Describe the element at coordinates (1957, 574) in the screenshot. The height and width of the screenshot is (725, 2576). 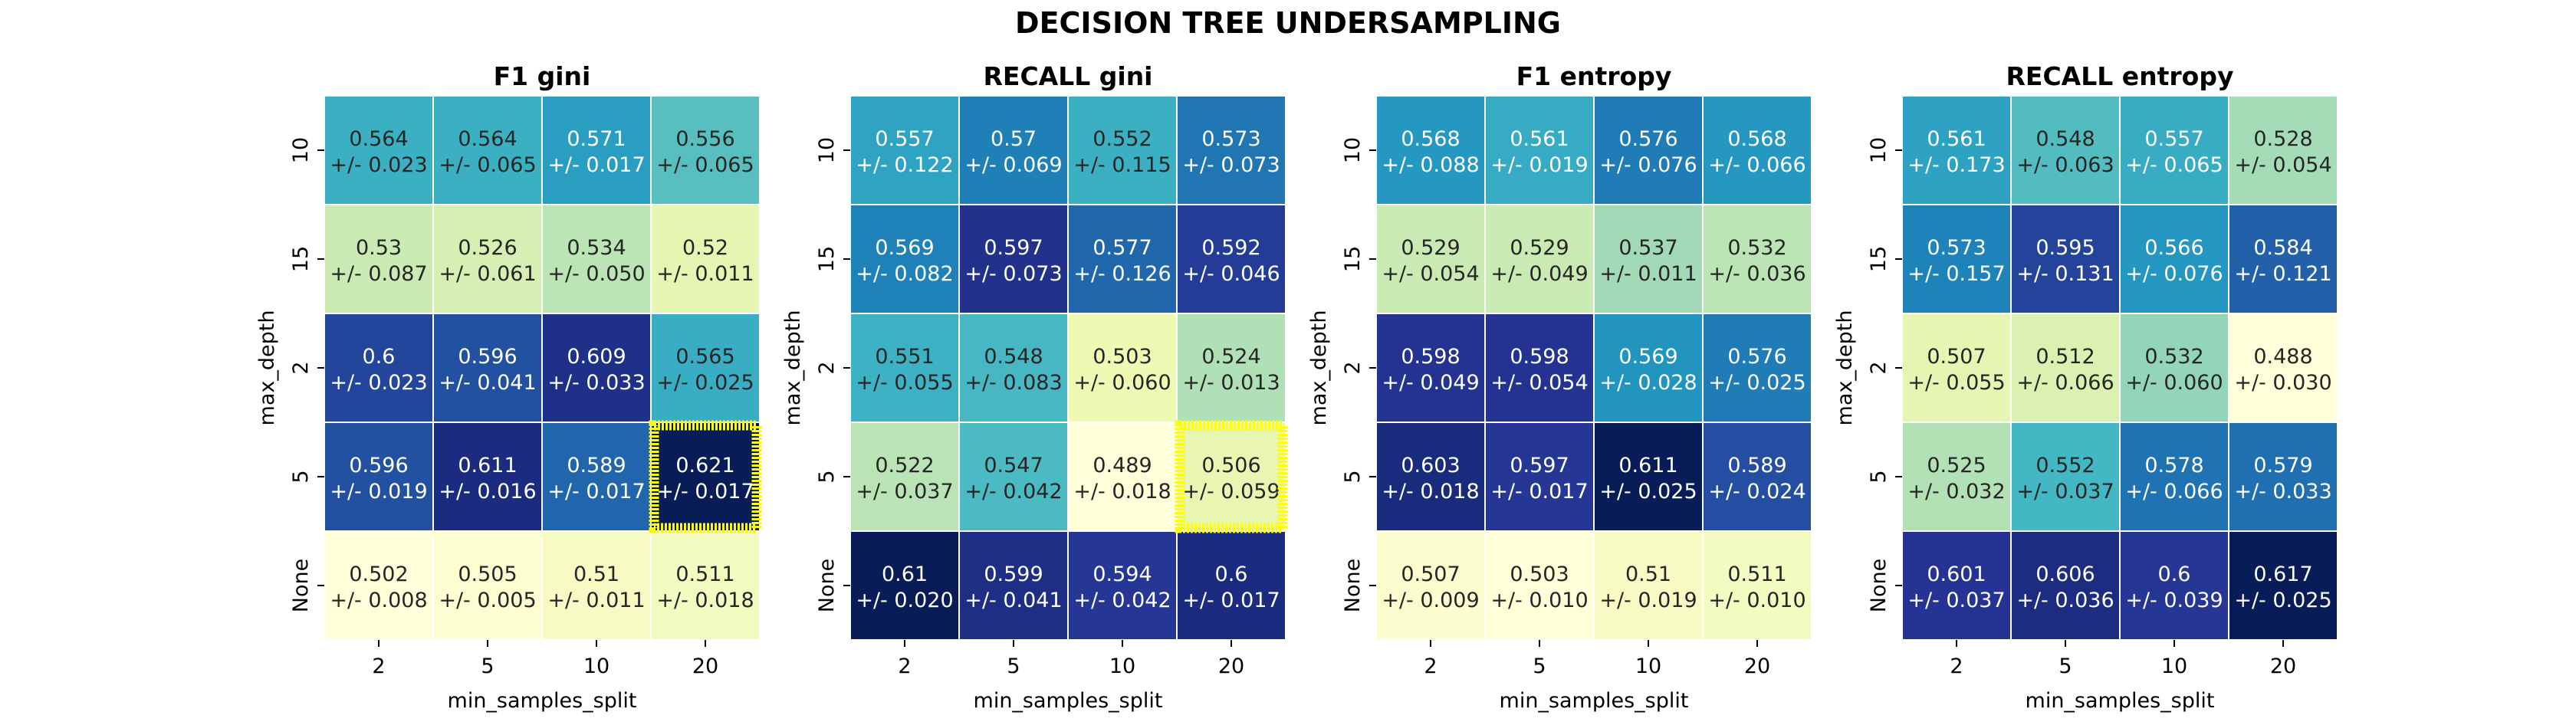
I see `cell-value-label: 0.601` at that location.